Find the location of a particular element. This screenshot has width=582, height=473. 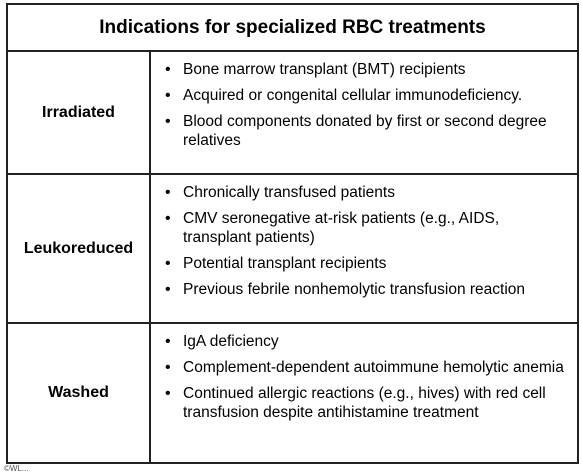

row-label-washed: Washed is located at coordinates (79, 393).